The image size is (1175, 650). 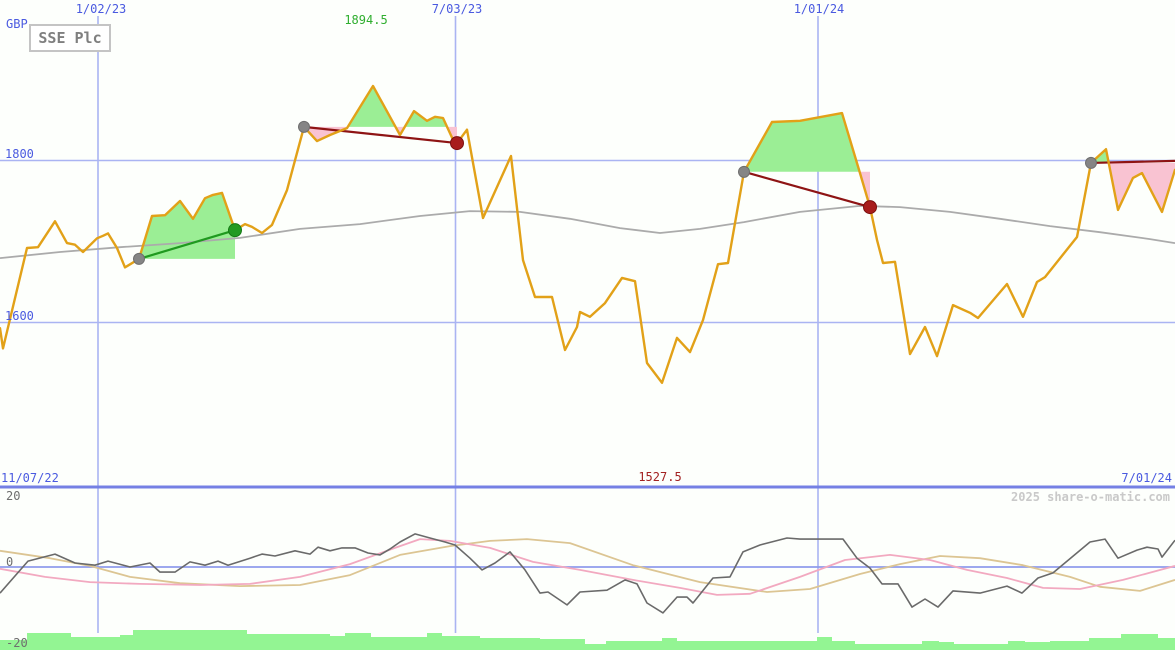 I want to click on pattern-high-label: 1894.5, so click(x=366, y=20).